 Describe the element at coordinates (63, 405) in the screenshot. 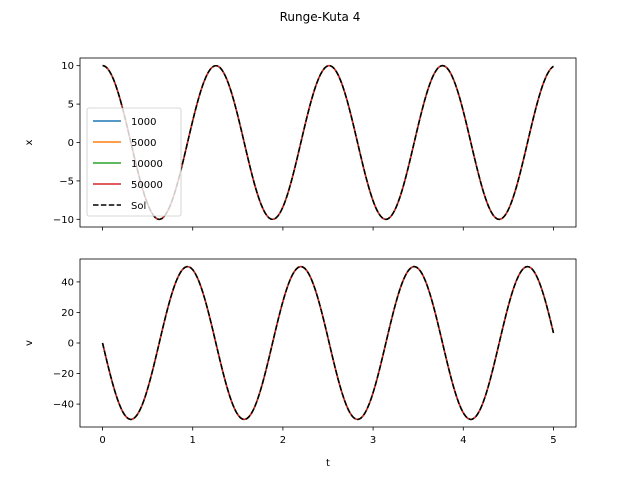

I see `y-tick-label: −40` at that location.